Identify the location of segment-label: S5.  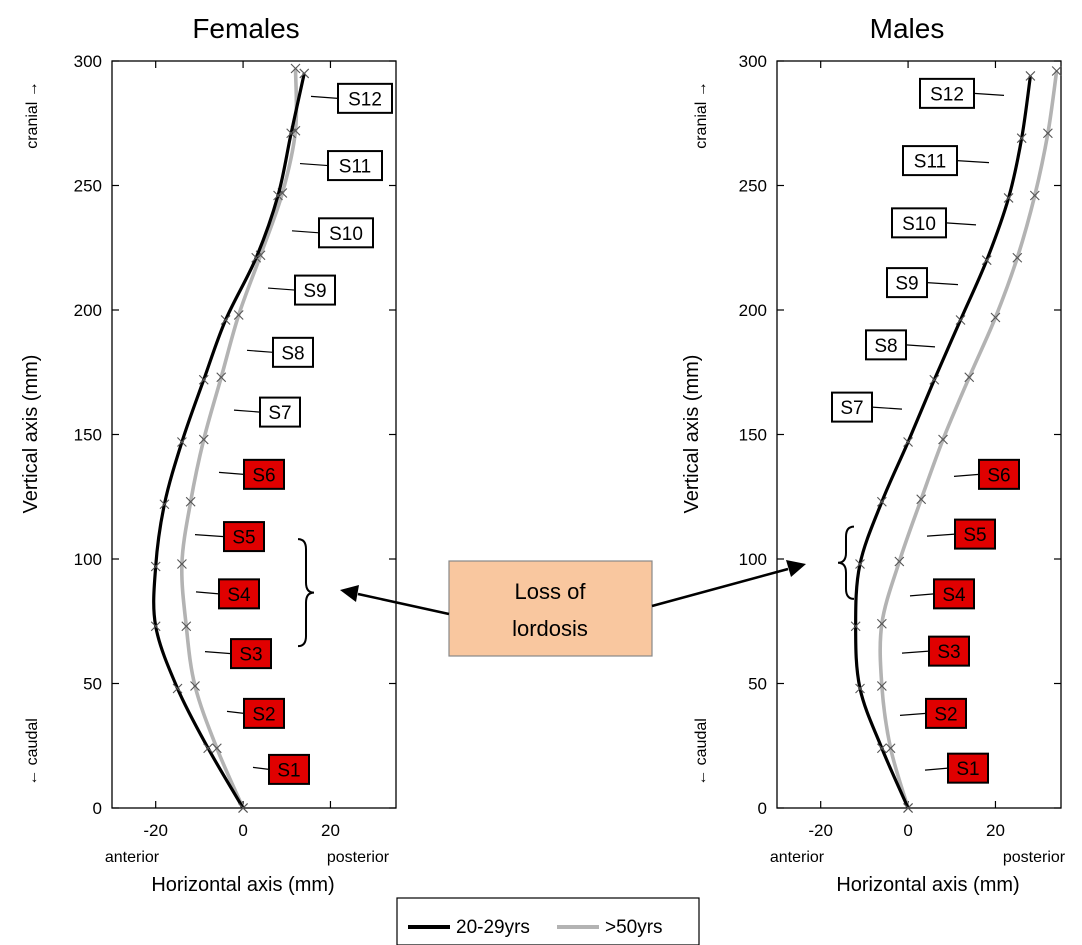
(974, 535).